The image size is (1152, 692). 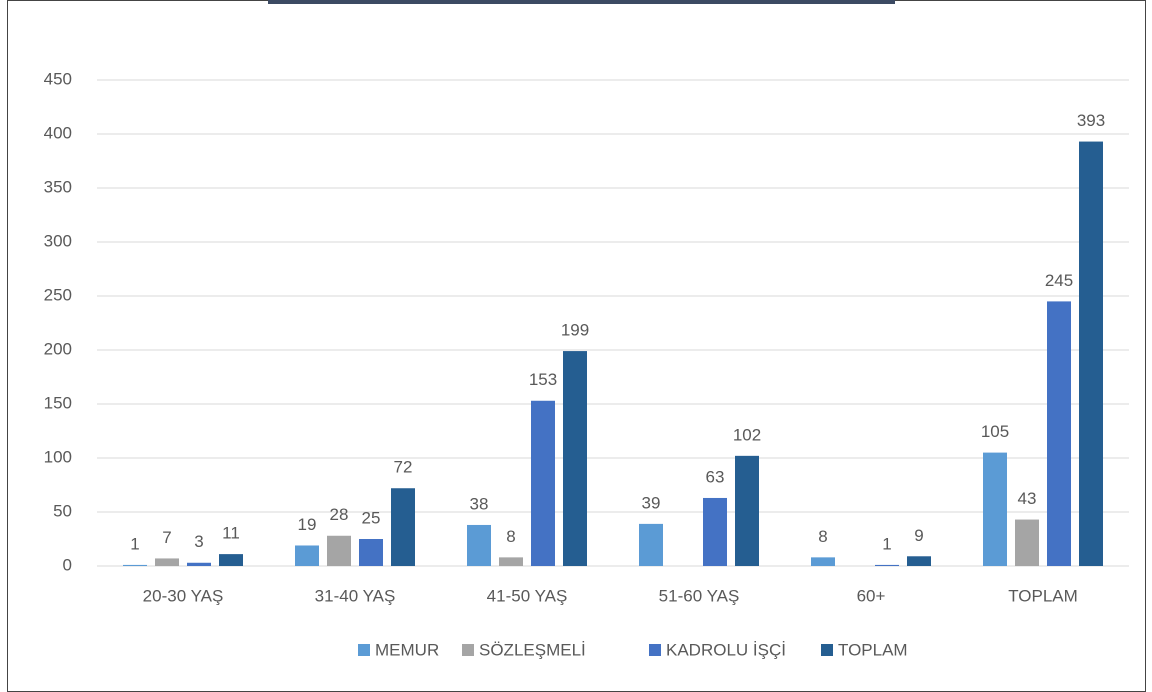 I want to click on x-tick-label: 31-40 YAŞ, so click(x=355, y=595).